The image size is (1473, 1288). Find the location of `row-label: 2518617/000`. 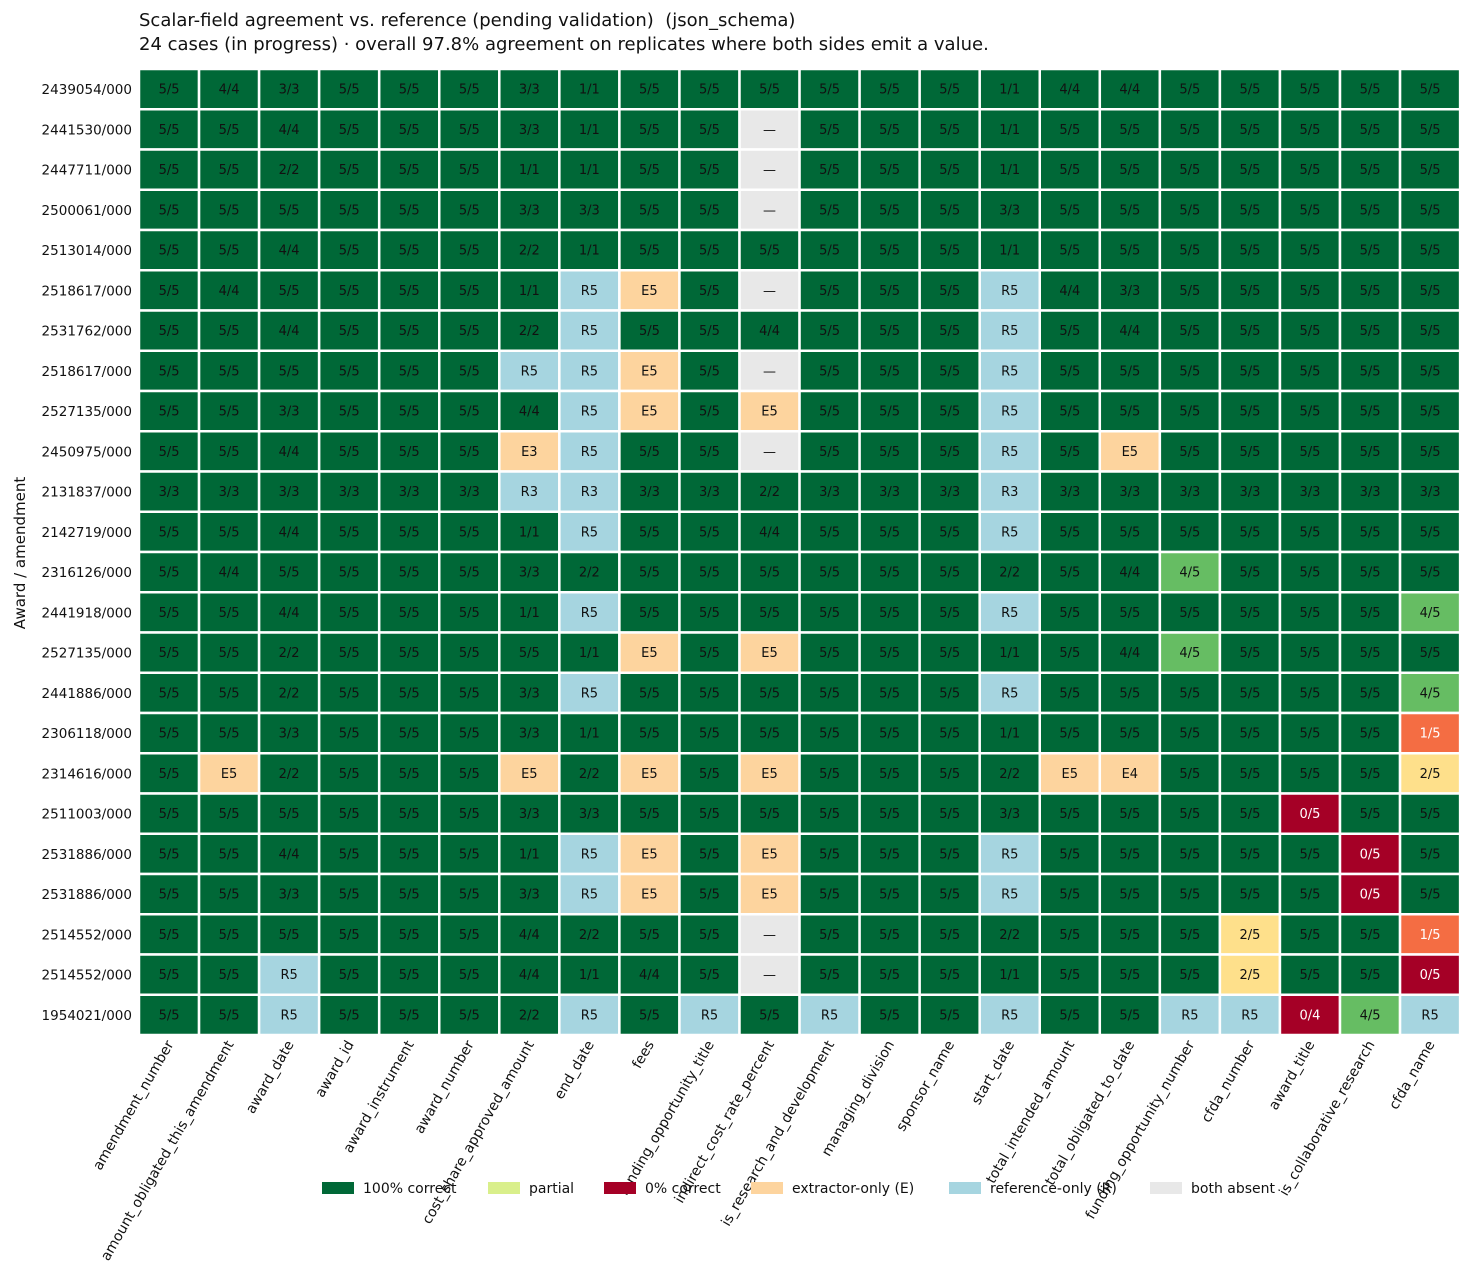

row-label: 2518617/000 is located at coordinates (87, 372).